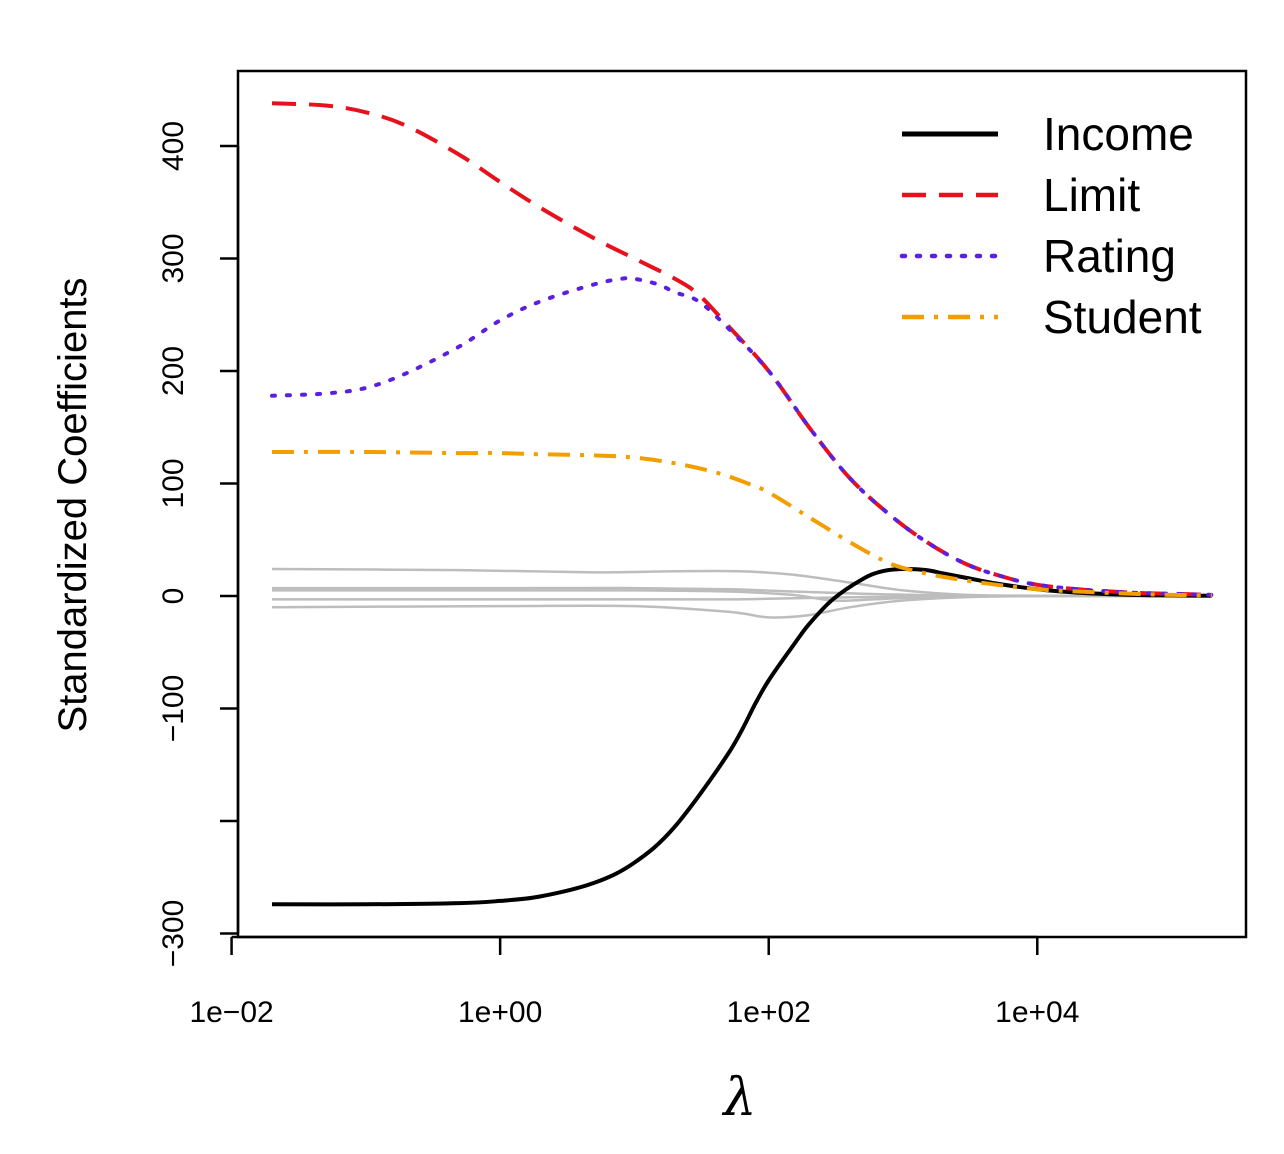 The image size is (1284, 1154). Describe the element at coordinates (73, 504) in the screenshot. I see `y-axis-title: Standardized Coefficients` at that location.